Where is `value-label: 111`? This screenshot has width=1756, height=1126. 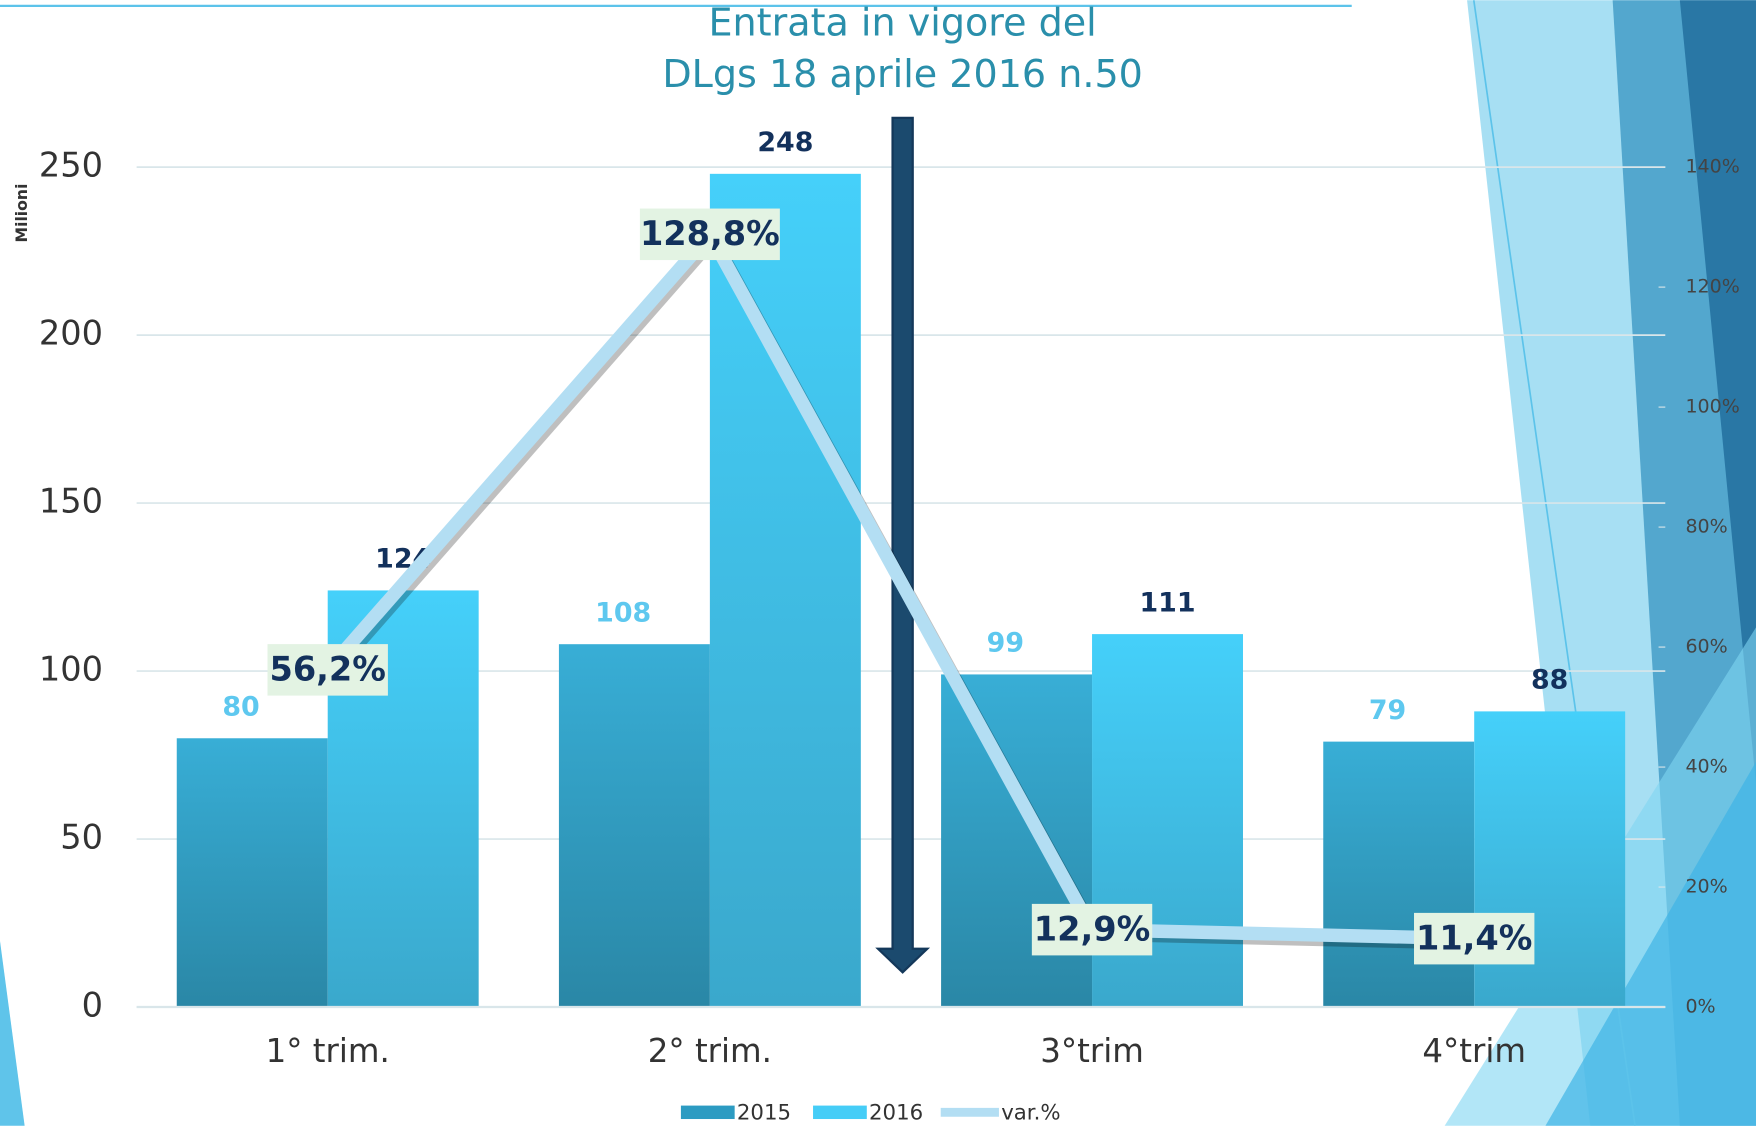 value-label: 111 is located at coordinates (1167, 602).